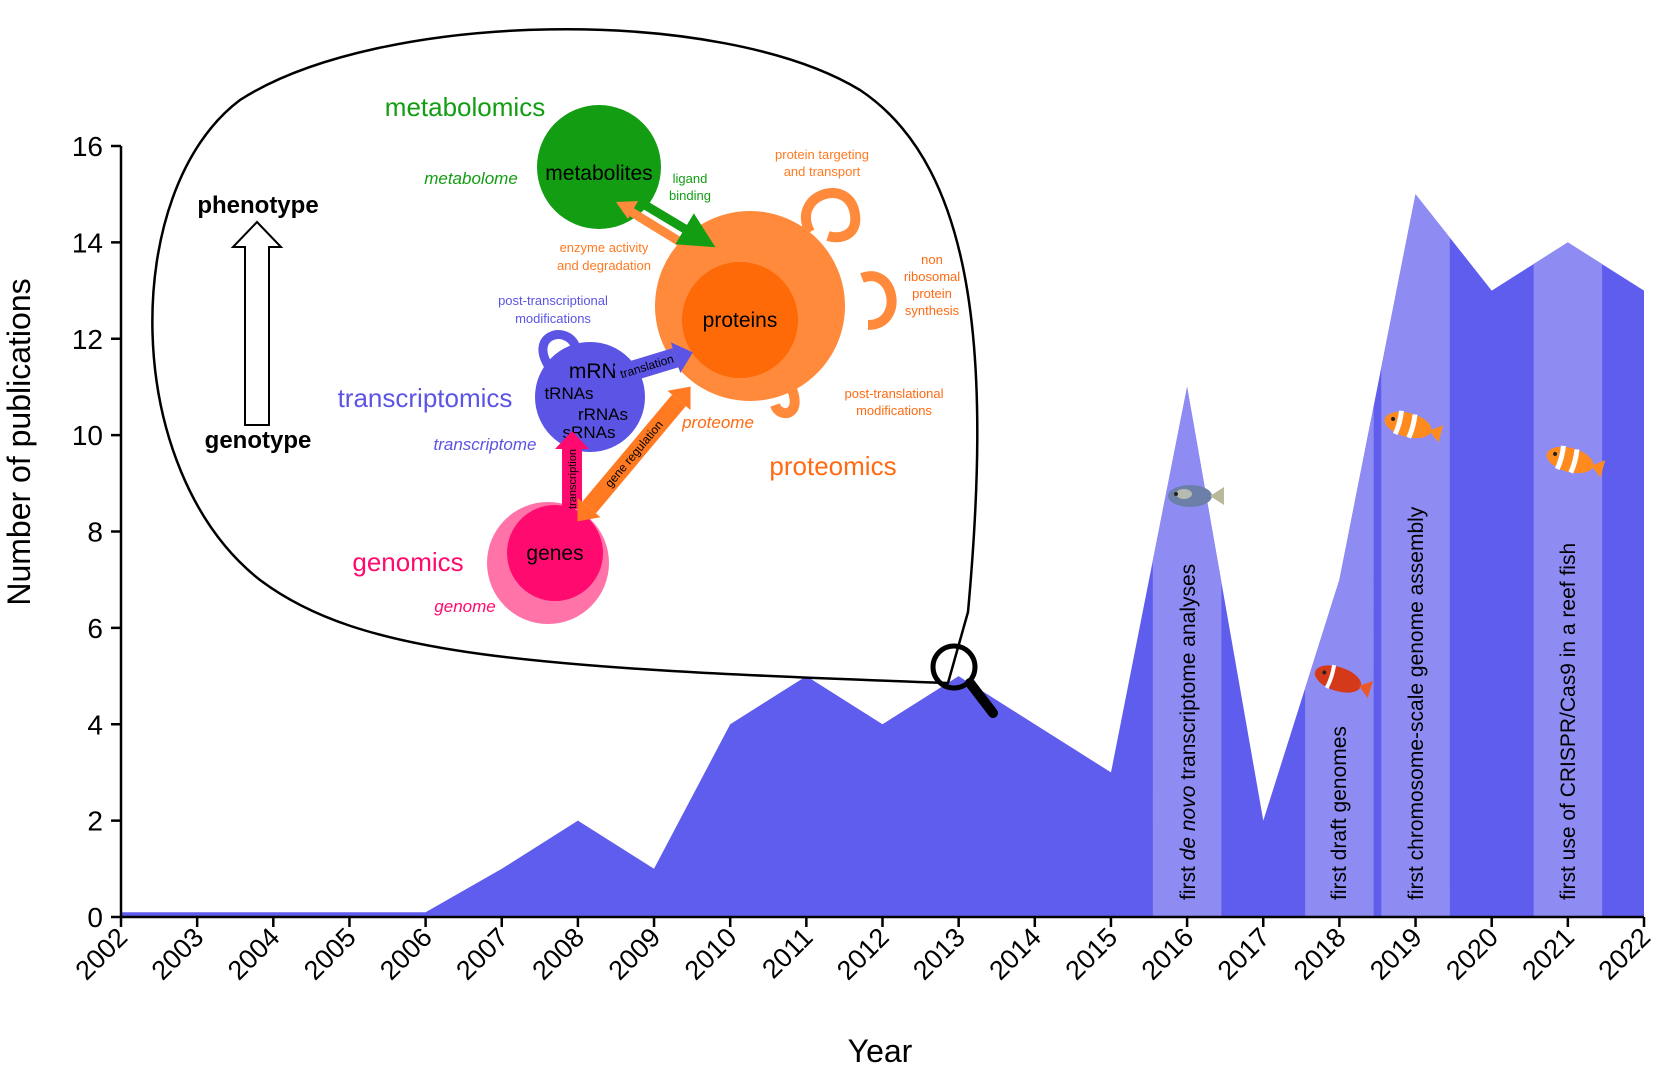 The height and width of the screenshot is (1073, 1654). I want to click on genomics-label: genomics, so click(407, 562).